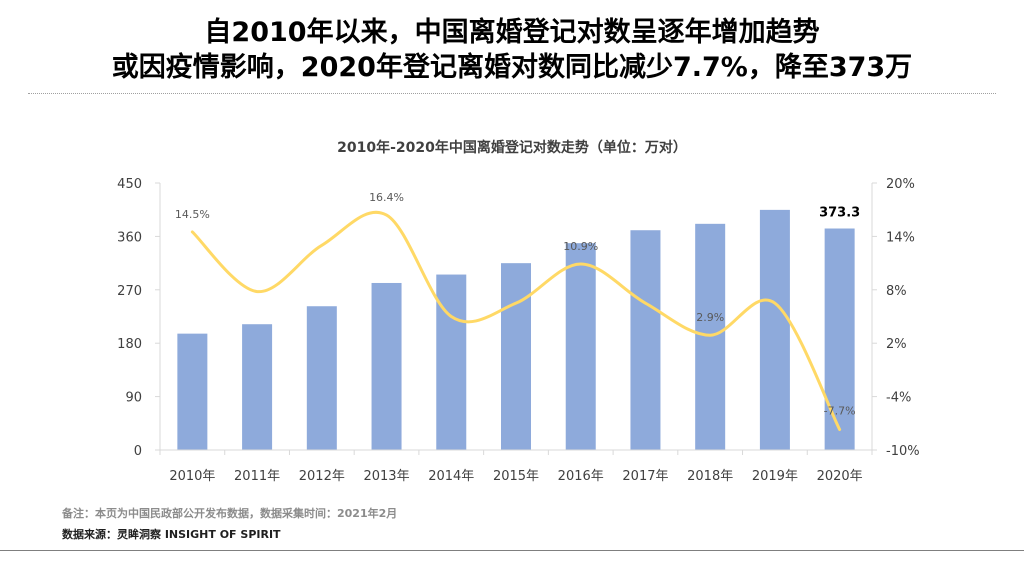  What do you see at coordinates (451, 476) in the screenshot?
I see `x-tick-label: 2014年` at bounding box center [451, 476].